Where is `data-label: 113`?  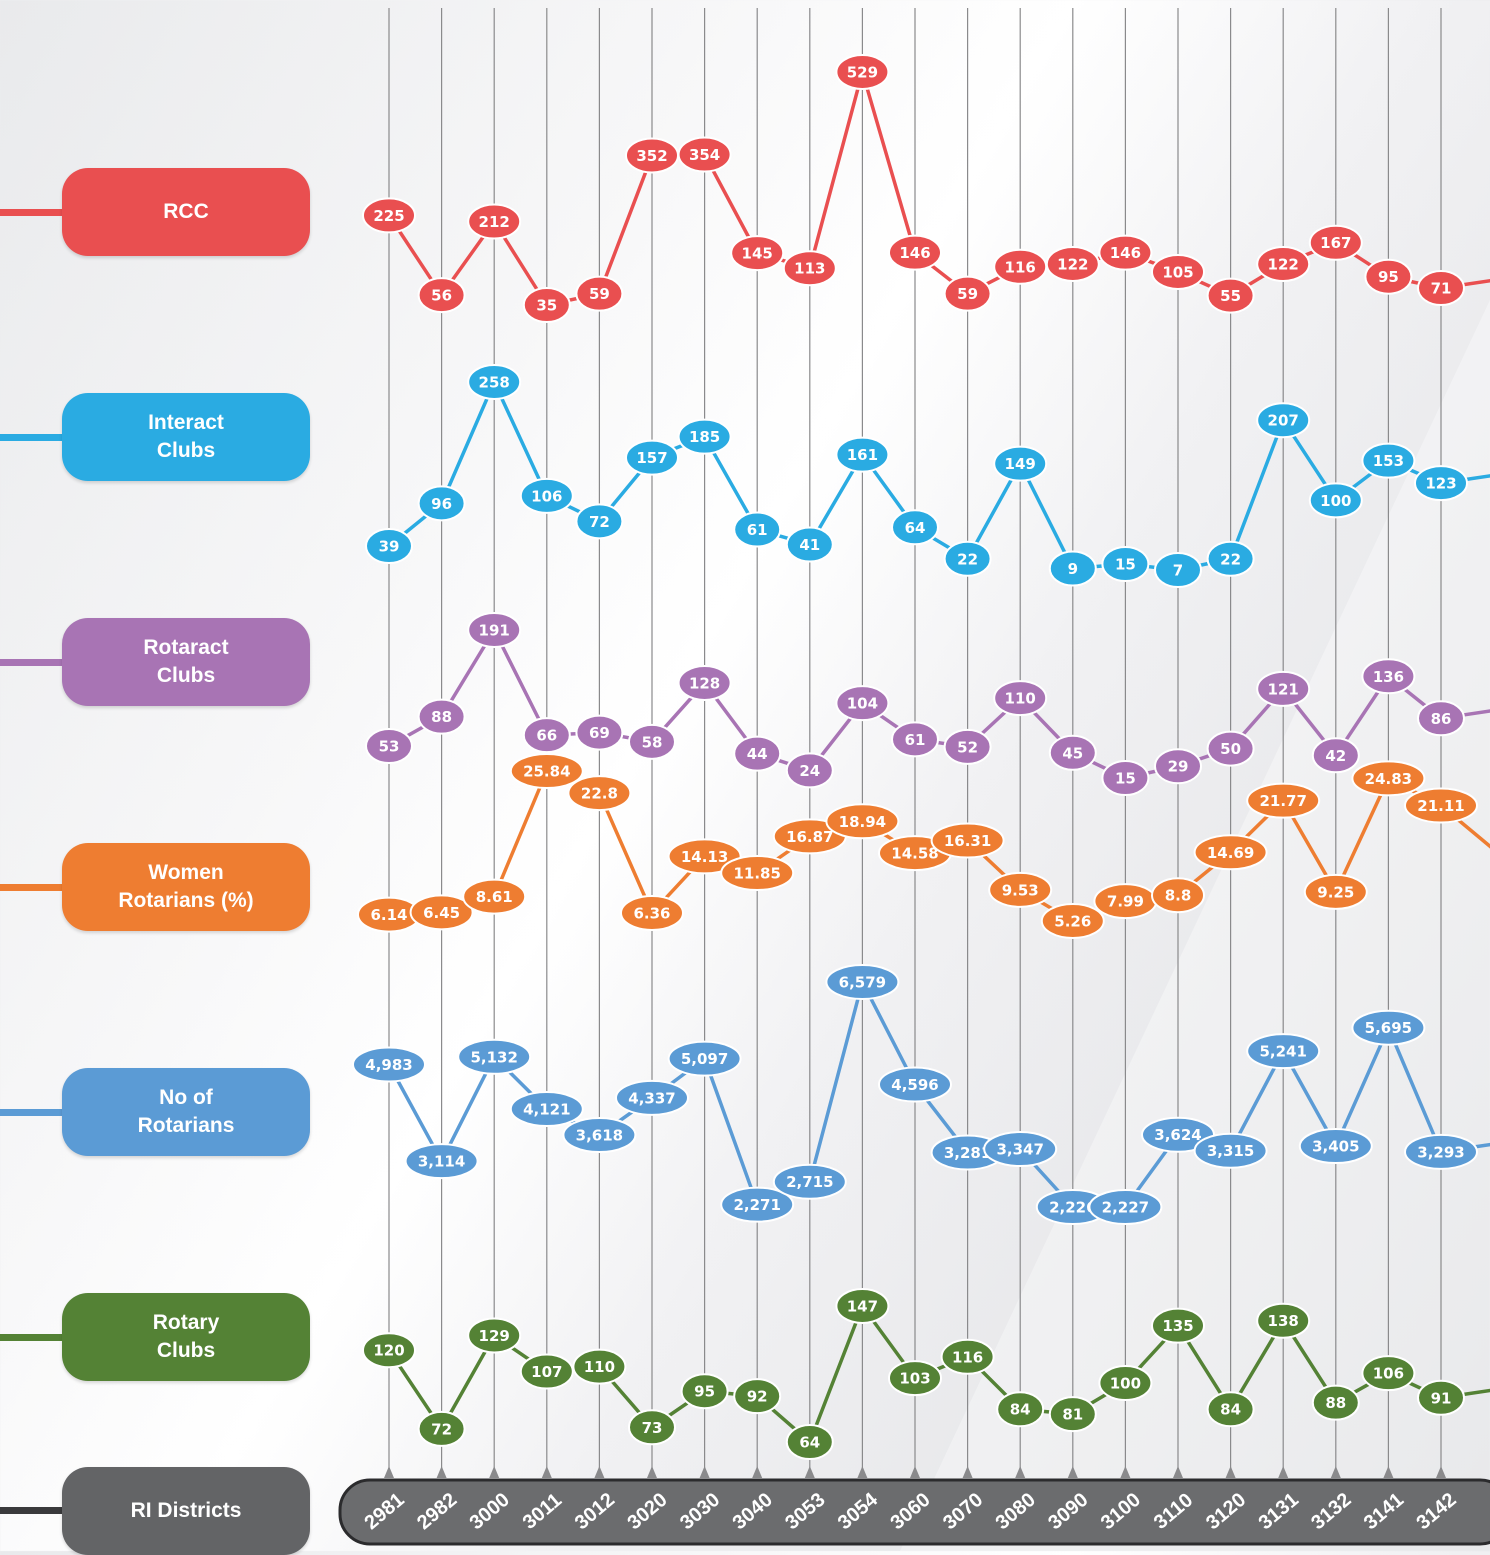
data-label: 113 is located at coordinates (809, 269).